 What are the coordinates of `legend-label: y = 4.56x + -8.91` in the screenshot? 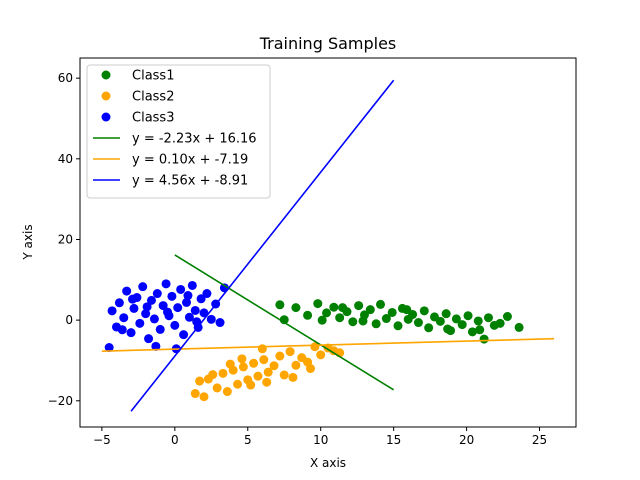 It's located at (190, 181).